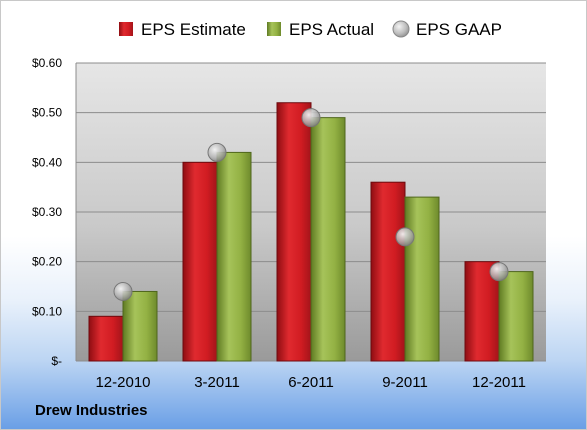 Image resolution: width=587 pixels, height=430 pixels. I want to click on y-tick-label: $0.50, so click(47, 113).